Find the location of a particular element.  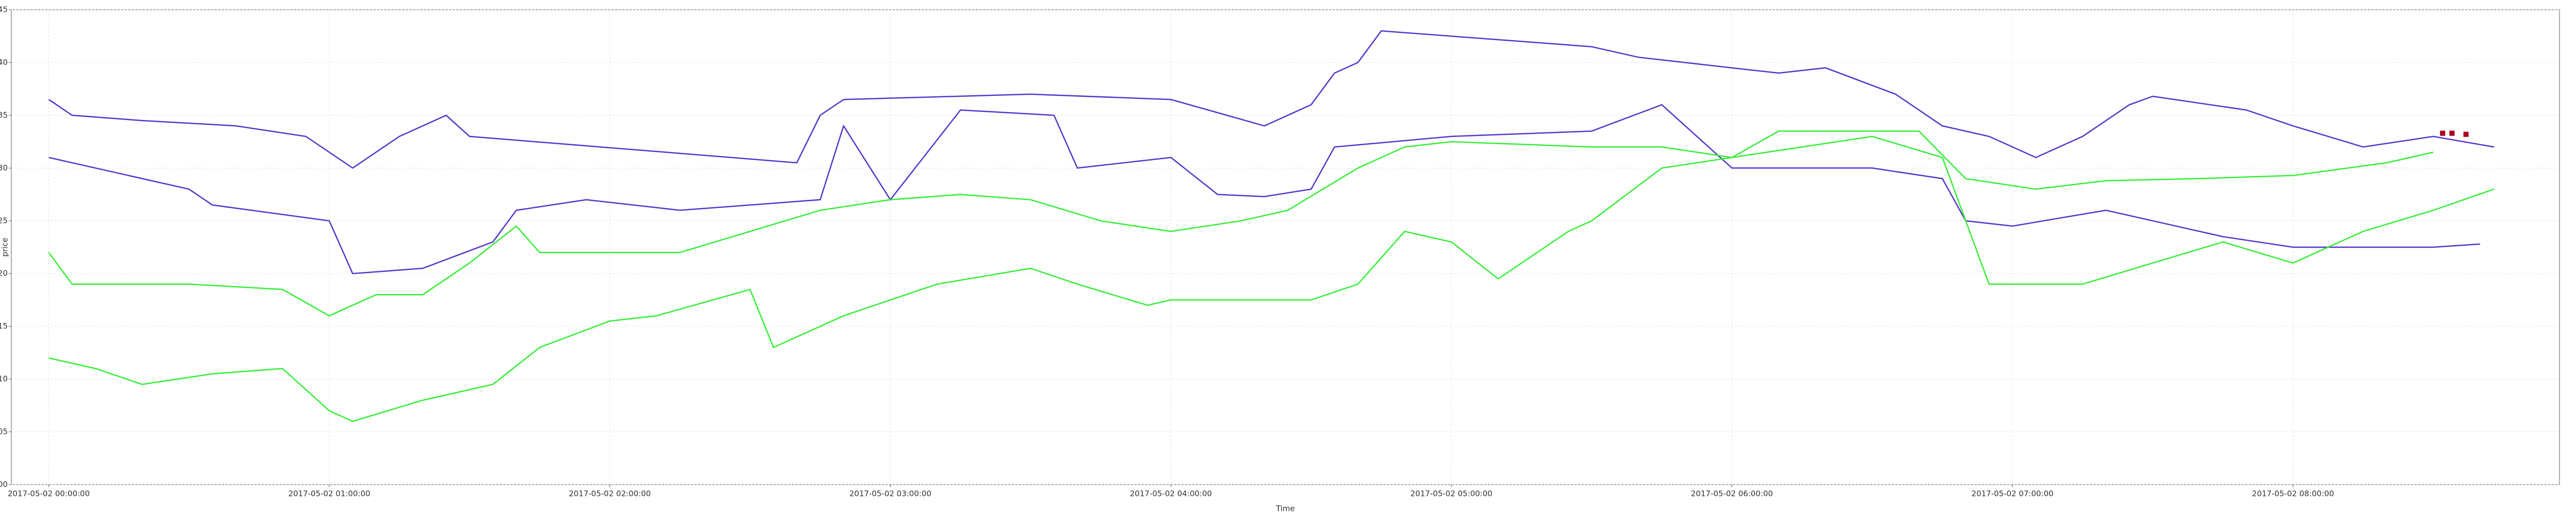

y-tick-label: 1110 is located at coordinates (4, 379).